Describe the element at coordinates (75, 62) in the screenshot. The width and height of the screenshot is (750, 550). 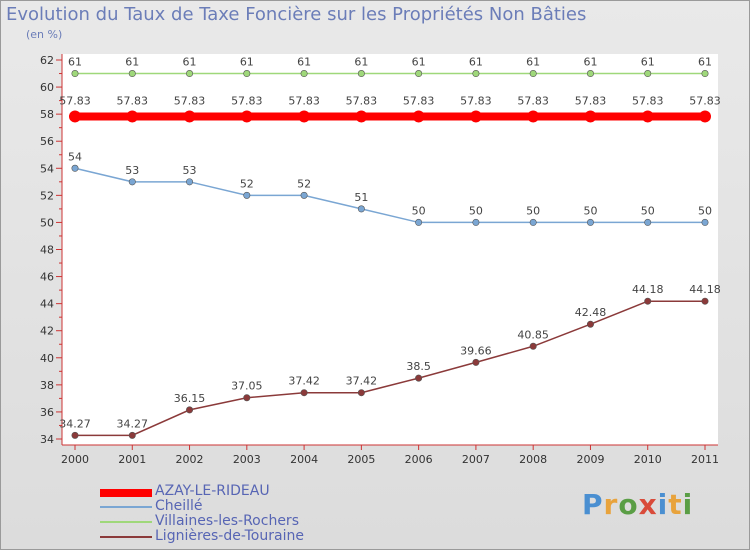
I see `data-label-2-0: 61` at that location.